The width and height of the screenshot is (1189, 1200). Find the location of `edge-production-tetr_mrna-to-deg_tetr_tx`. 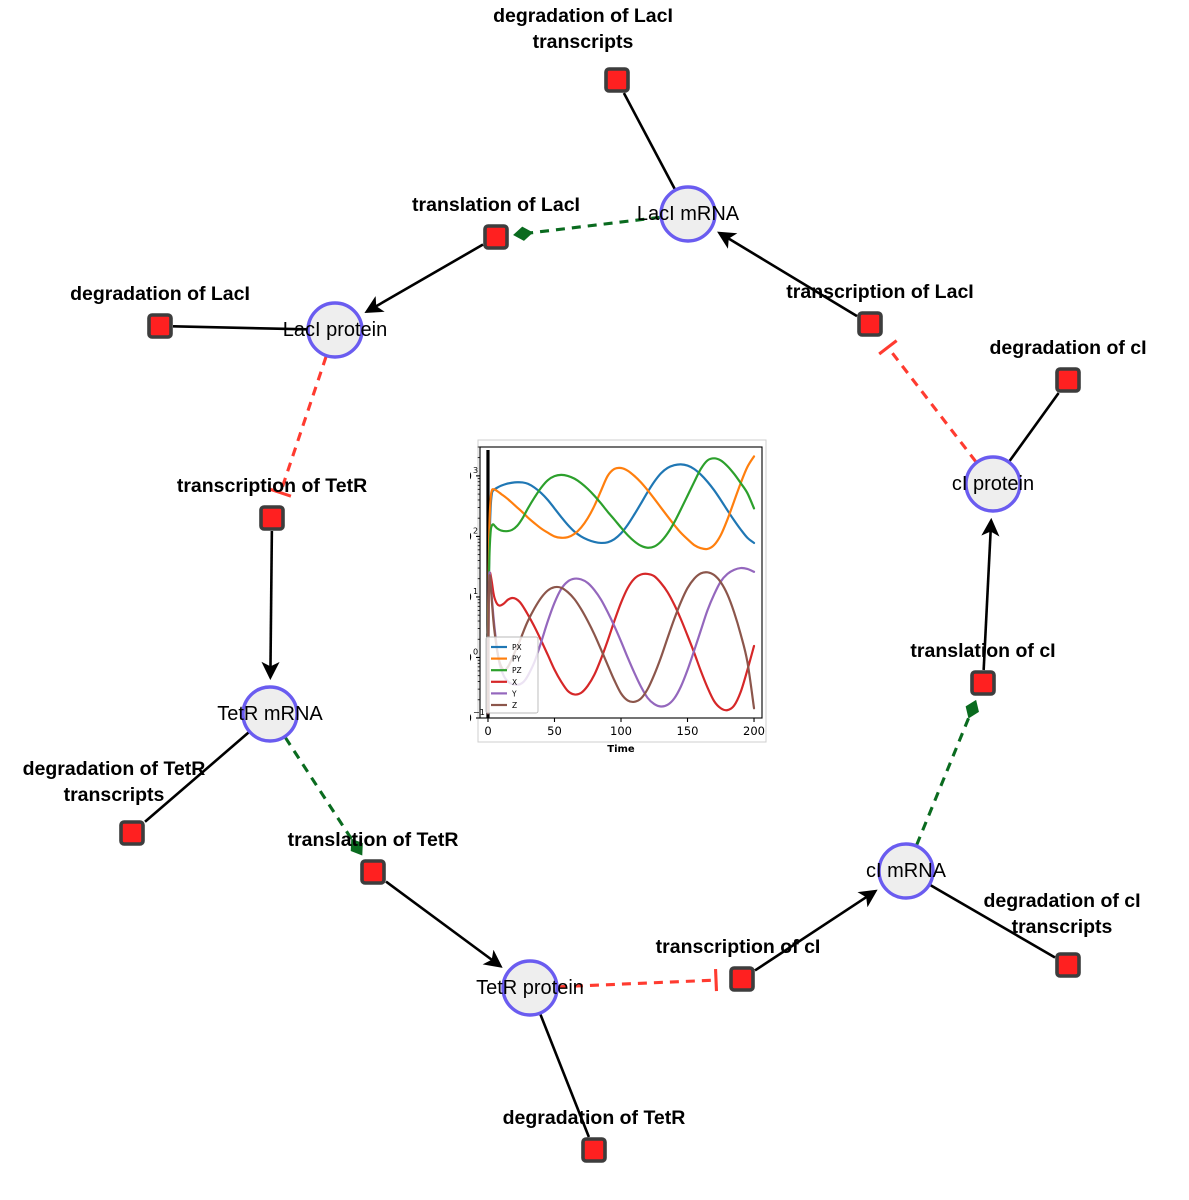

edge-production-tetr_mrna-to-deg_tetr_tx is located at coordinates (197, 777).